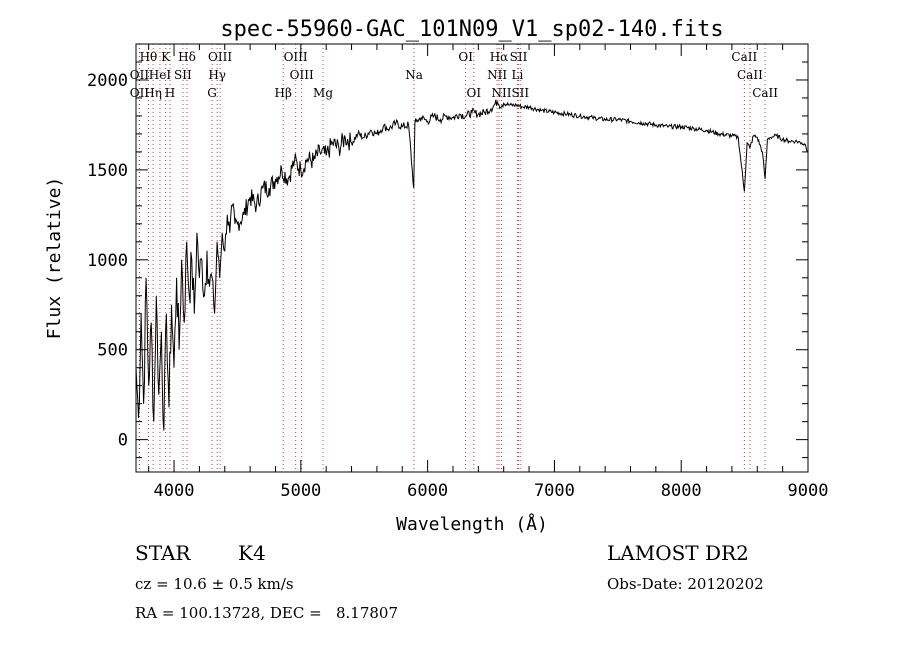 This screenshot has width=900, height=650. What do you see at coordinates (808, 491) in the screenshot?
I see `x-tick-label: 9000` at bounding box center [808, 491].